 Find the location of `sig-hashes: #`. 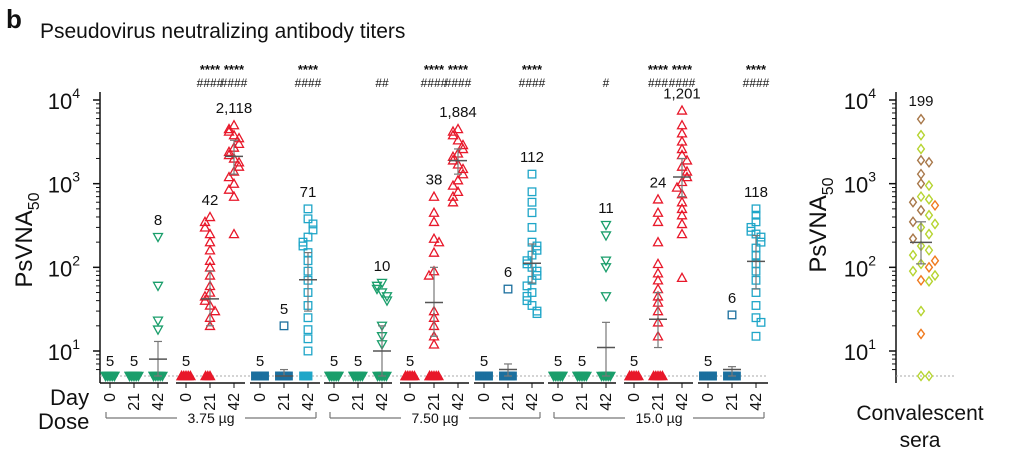

sig-hashes: # is located at coordinates (606, 83).